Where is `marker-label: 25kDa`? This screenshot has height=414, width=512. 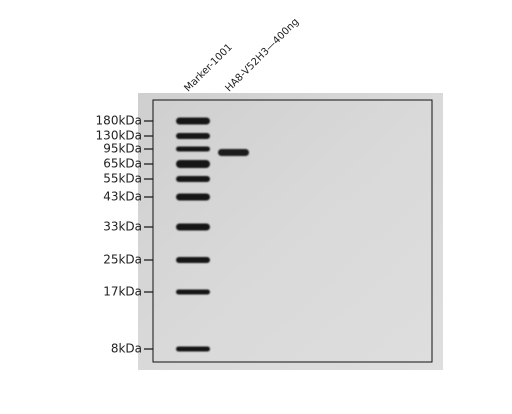 marker-label: 25kDa is located at coordinates (122, 260).